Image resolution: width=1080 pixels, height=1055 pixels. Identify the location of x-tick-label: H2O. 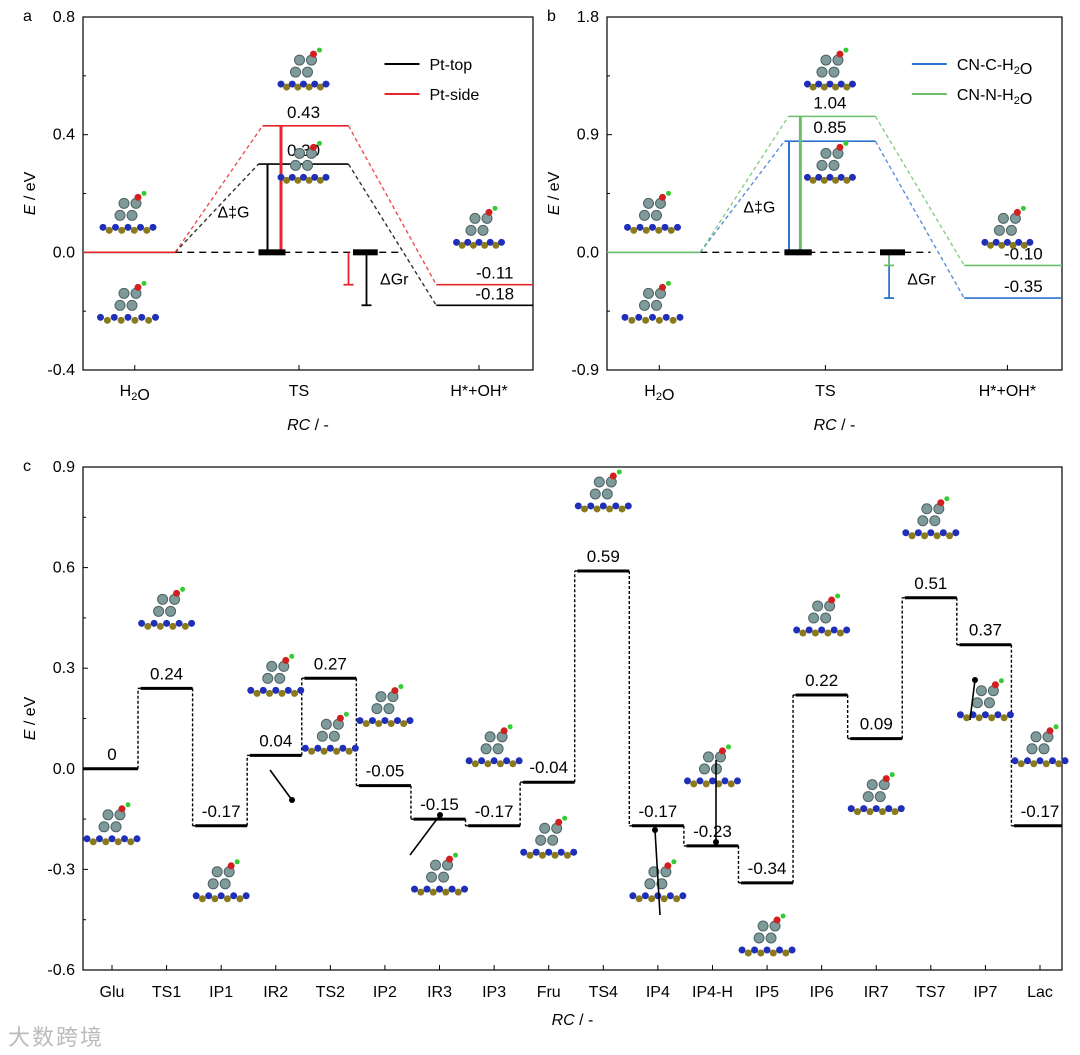
(135, 393).